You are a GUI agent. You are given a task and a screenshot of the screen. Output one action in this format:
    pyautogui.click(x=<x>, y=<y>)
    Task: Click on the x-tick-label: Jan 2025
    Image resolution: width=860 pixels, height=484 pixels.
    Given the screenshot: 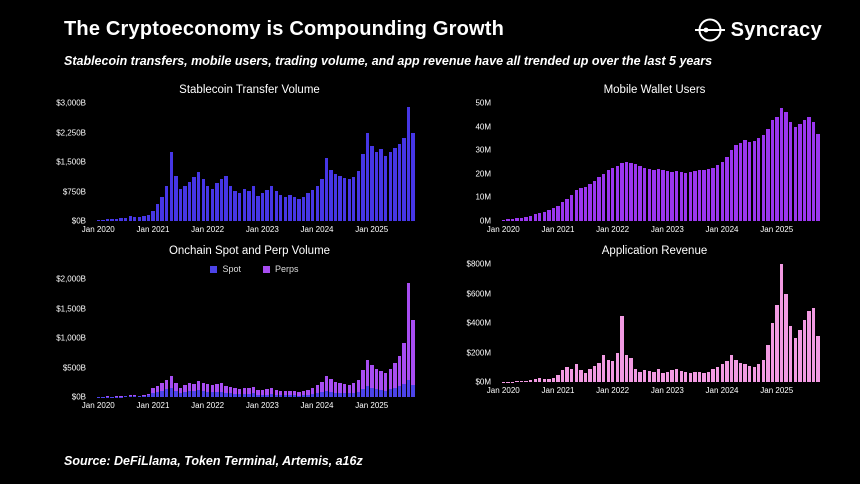 What is the action you would take?
    pyautogui.click(x=372, y=229)
    